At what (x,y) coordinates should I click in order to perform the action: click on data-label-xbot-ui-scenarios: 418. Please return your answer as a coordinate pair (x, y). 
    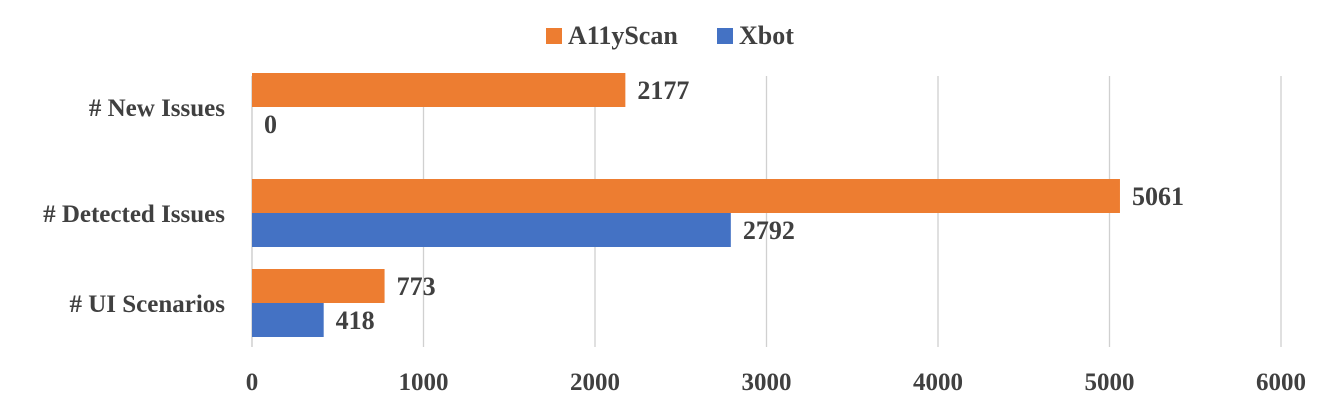
    Looking at the image, I should click on (355, 320).